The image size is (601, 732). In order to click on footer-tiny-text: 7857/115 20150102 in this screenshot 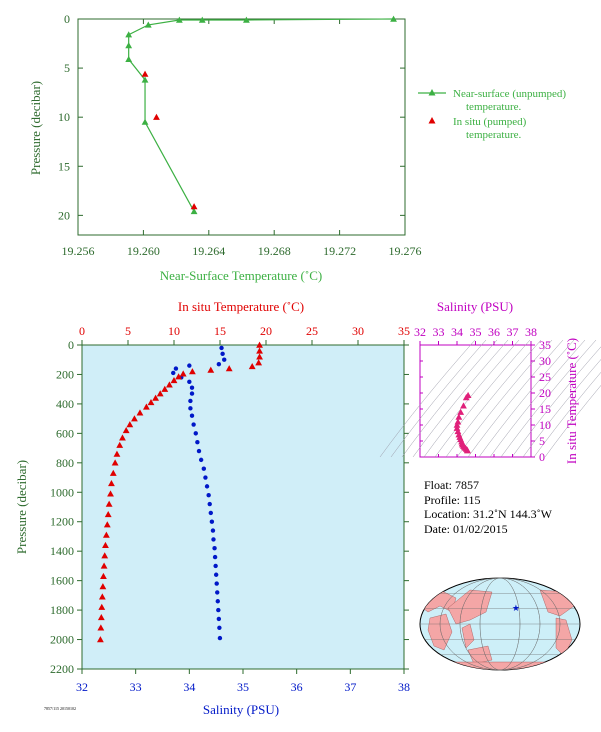, I will do `click(60, 708)`.